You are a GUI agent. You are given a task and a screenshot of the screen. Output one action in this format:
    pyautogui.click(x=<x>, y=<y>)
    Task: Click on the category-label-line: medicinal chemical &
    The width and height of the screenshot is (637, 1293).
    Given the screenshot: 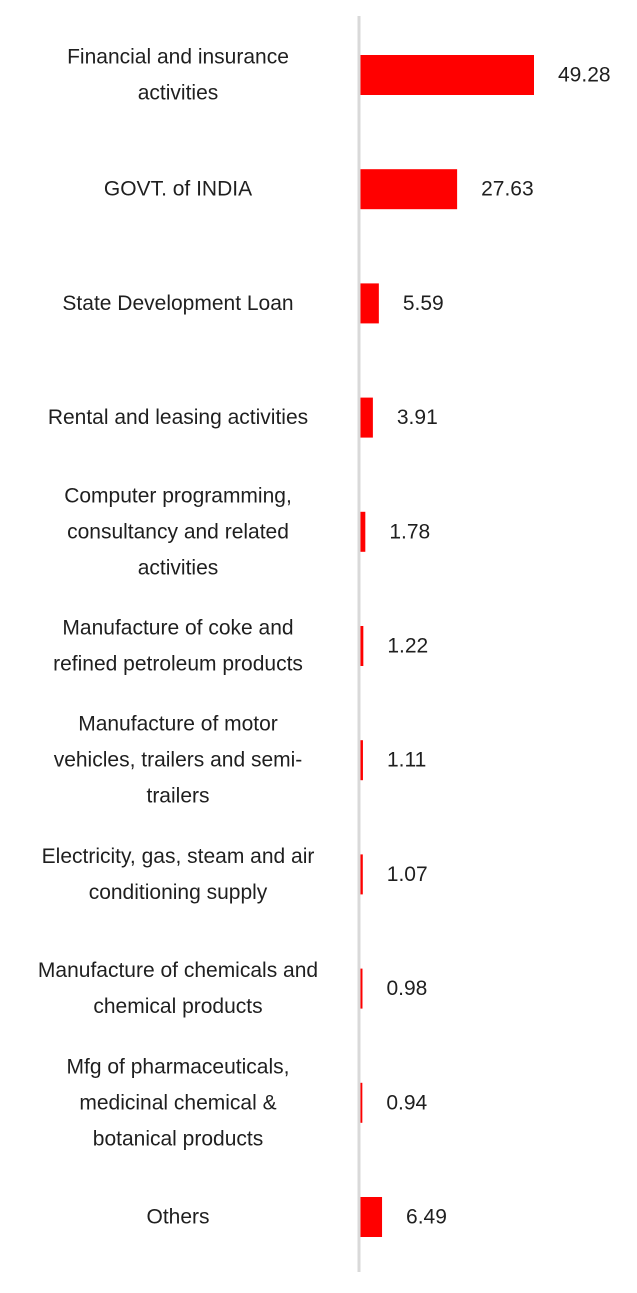 What is the action you would take?
    pyautogui.click(x=177, y=1102)
    